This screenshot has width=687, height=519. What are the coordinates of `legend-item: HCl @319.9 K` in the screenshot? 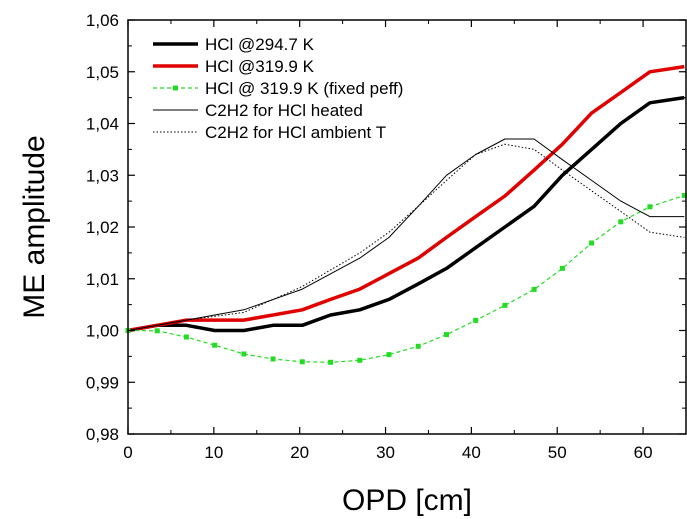 It's located at (234, 66).